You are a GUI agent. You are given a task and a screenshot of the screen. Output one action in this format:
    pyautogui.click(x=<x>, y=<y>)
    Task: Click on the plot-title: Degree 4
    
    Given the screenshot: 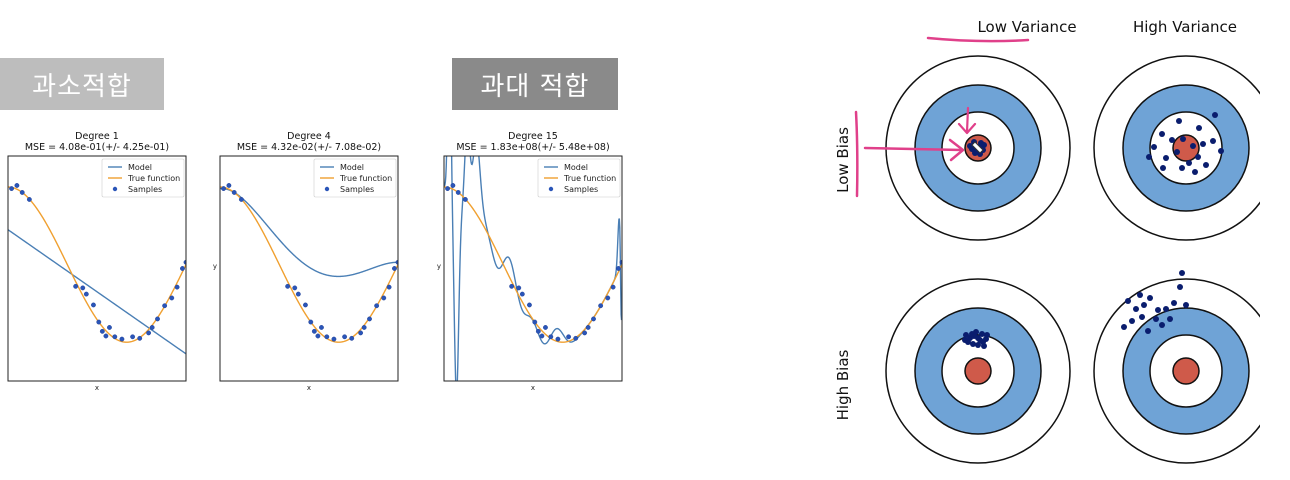 What is the action you would take?
    pyautogui.click(x=309, y=136)
    